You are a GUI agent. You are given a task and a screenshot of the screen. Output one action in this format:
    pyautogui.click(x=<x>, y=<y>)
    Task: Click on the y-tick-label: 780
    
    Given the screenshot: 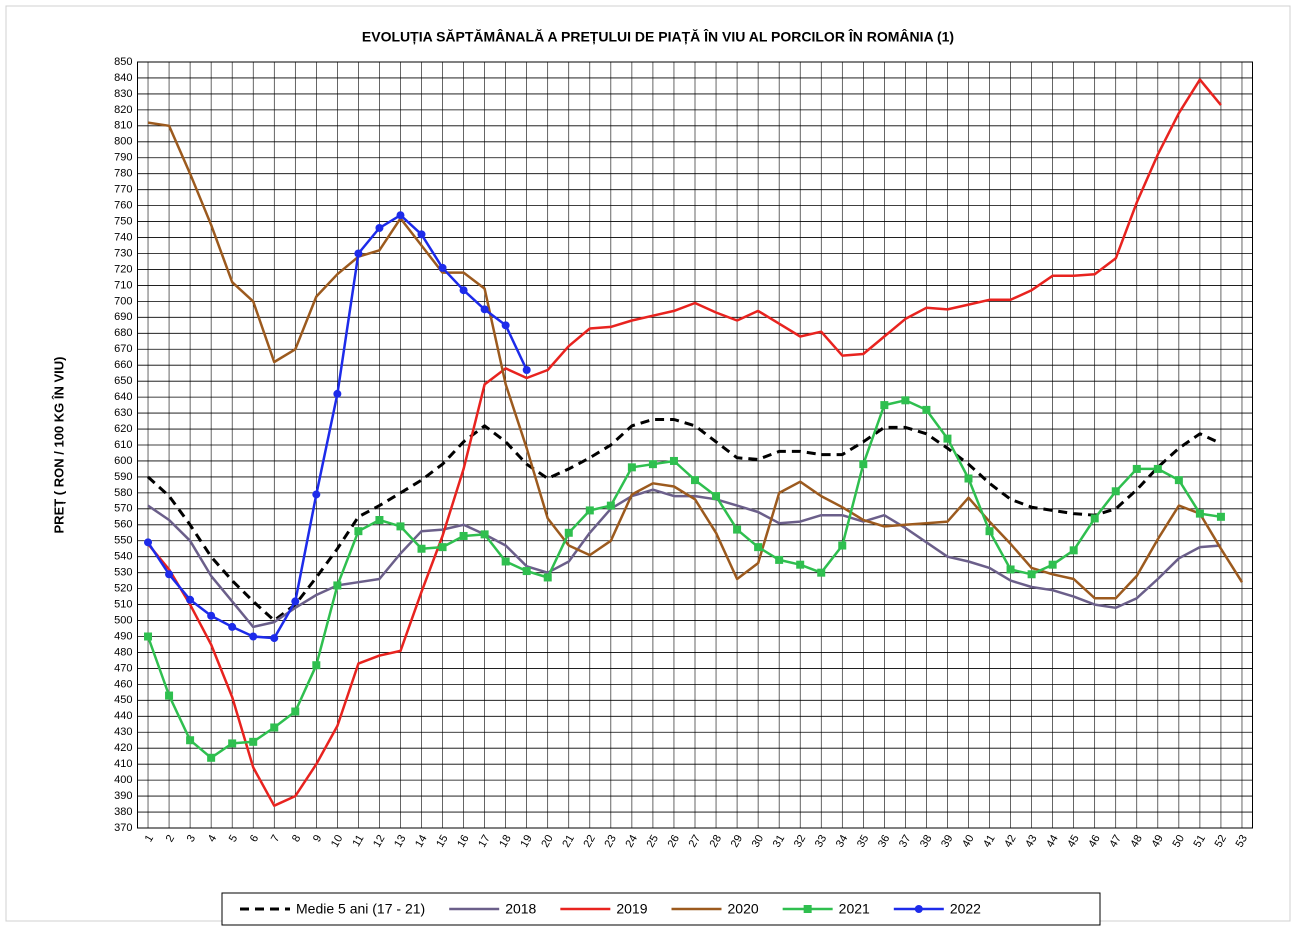 What is the action you would take?
    pyautogui.click(x=123, y=174)
    